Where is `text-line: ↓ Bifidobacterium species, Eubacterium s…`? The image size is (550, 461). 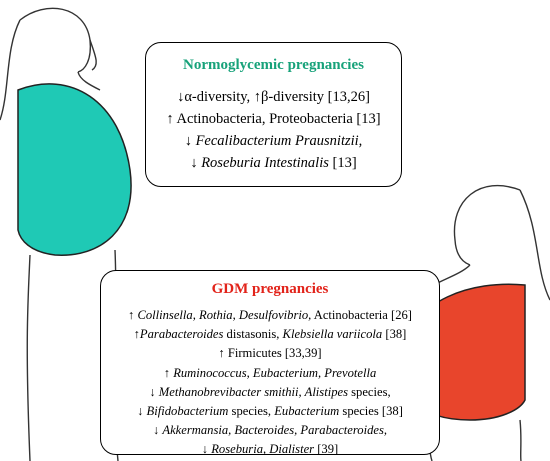 text-line: ↓ Bifidobacterium species, Eubacterium s… is located at coordinates (270, 411).